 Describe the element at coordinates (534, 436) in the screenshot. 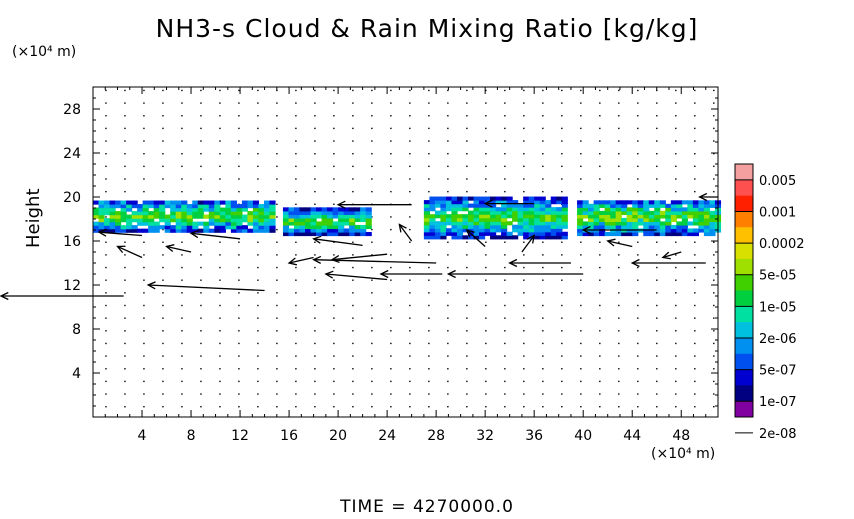

I see `x-tick-label: 36` at that location.